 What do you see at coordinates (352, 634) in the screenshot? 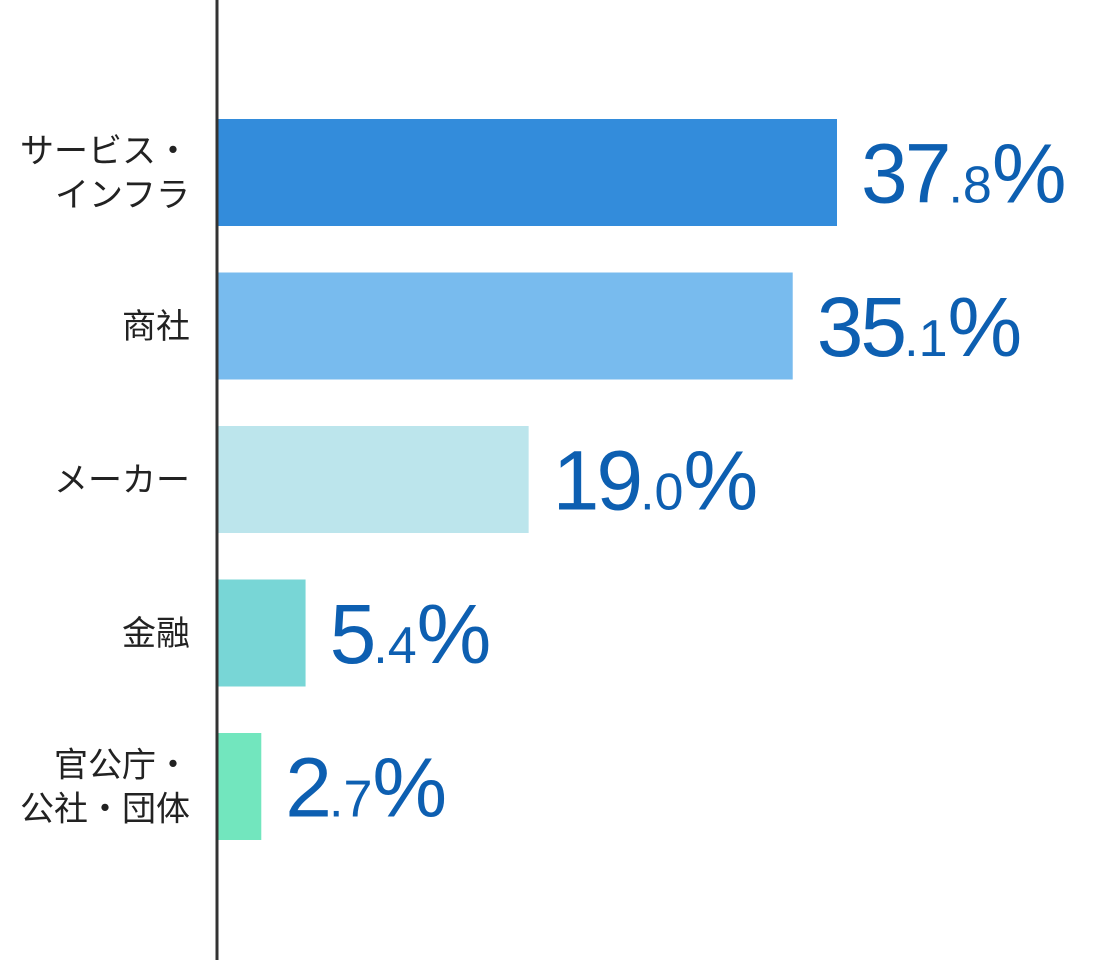
I see `value-label-integer: 5` at bounding box center [352, 634].